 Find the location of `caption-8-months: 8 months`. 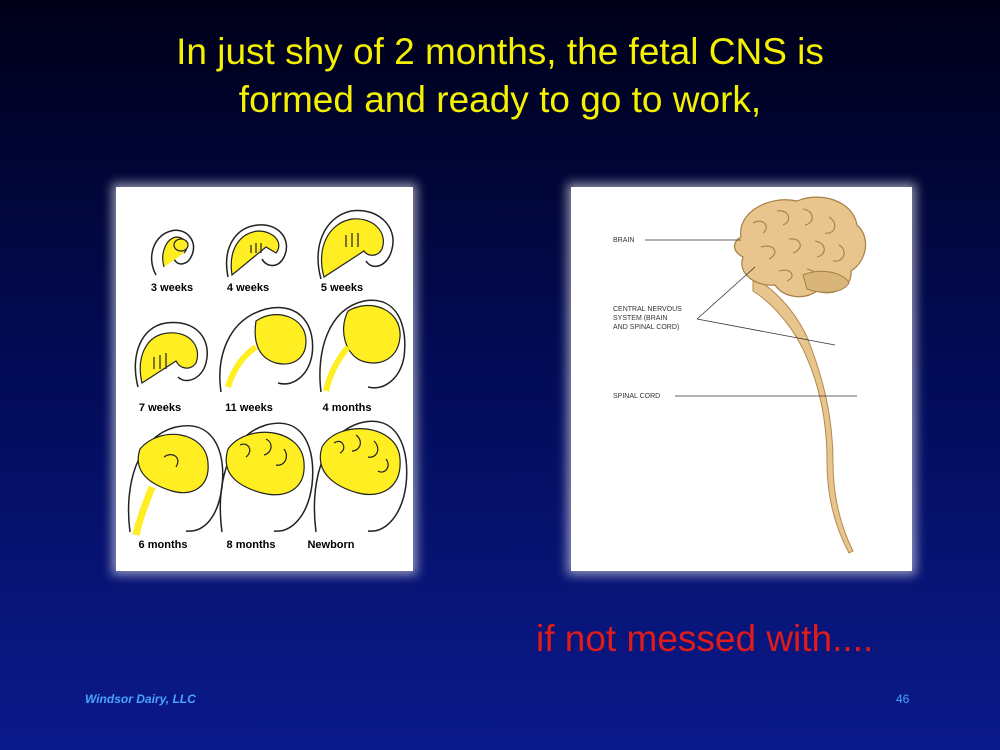

caption-8-months: 8 months is located at coordinates (251, 545).